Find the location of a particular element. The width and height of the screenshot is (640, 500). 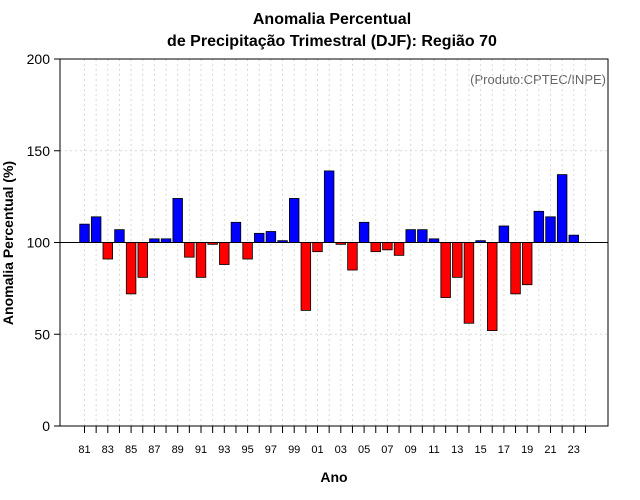

y-axis-label: Anomalia Percentual (%) is located at coordinates (8, 243).